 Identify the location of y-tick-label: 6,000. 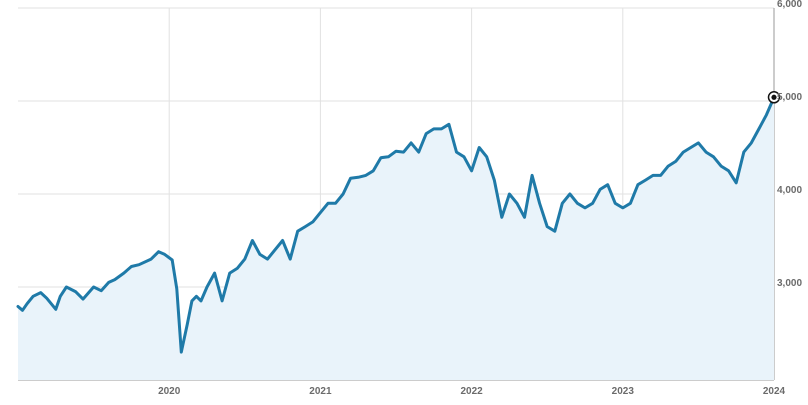
(789, 5).